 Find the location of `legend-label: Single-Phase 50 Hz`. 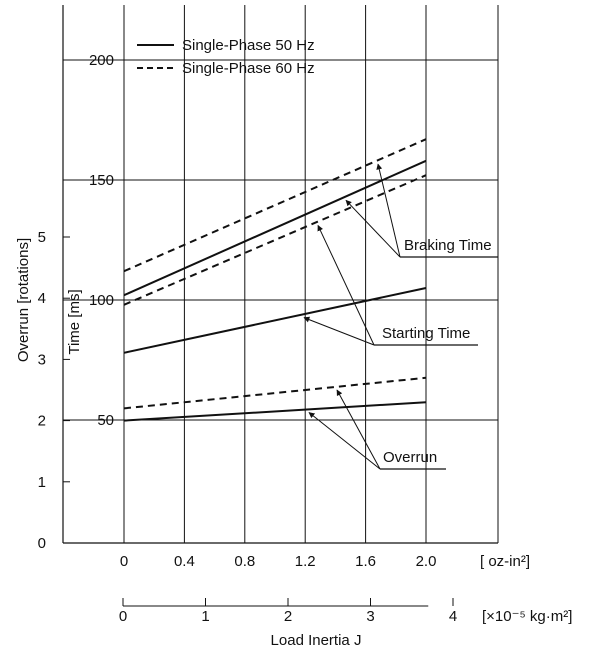

legend-label: Single-Phase 50 Hz is located at coordinates (248, 45).